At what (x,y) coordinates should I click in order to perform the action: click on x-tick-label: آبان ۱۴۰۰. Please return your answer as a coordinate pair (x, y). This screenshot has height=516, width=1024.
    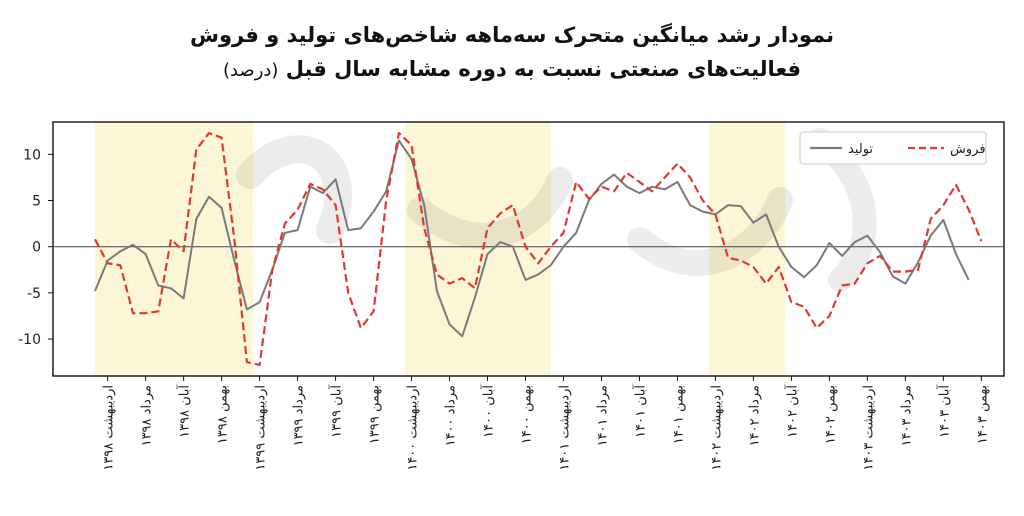
    Looking at the image, I should click on (488, 411).